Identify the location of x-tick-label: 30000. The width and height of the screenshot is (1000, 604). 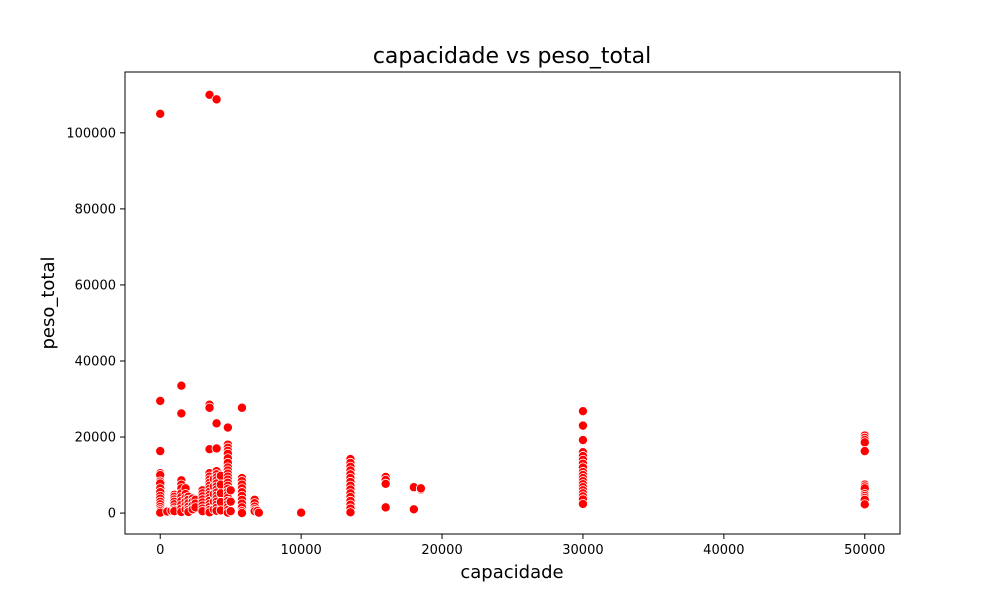
(582, 550).